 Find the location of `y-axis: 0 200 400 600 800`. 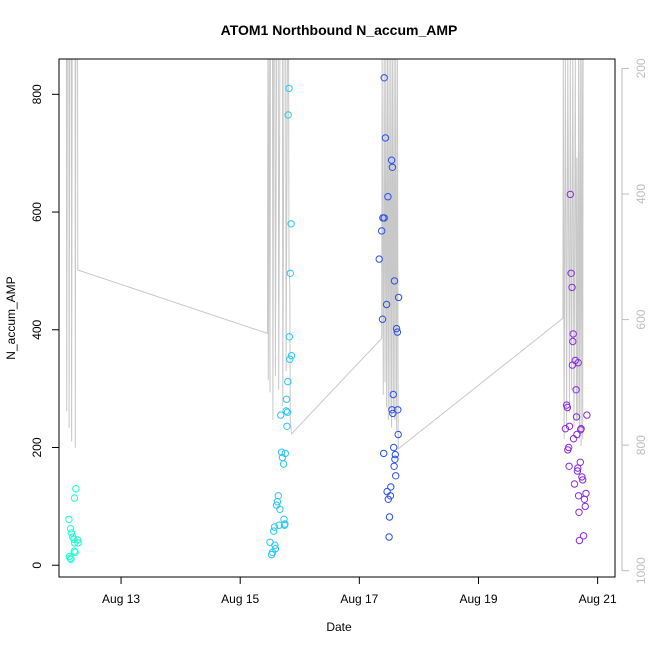

y-axis: 0 200 400 600 800 is located at coordinates (44, 326).